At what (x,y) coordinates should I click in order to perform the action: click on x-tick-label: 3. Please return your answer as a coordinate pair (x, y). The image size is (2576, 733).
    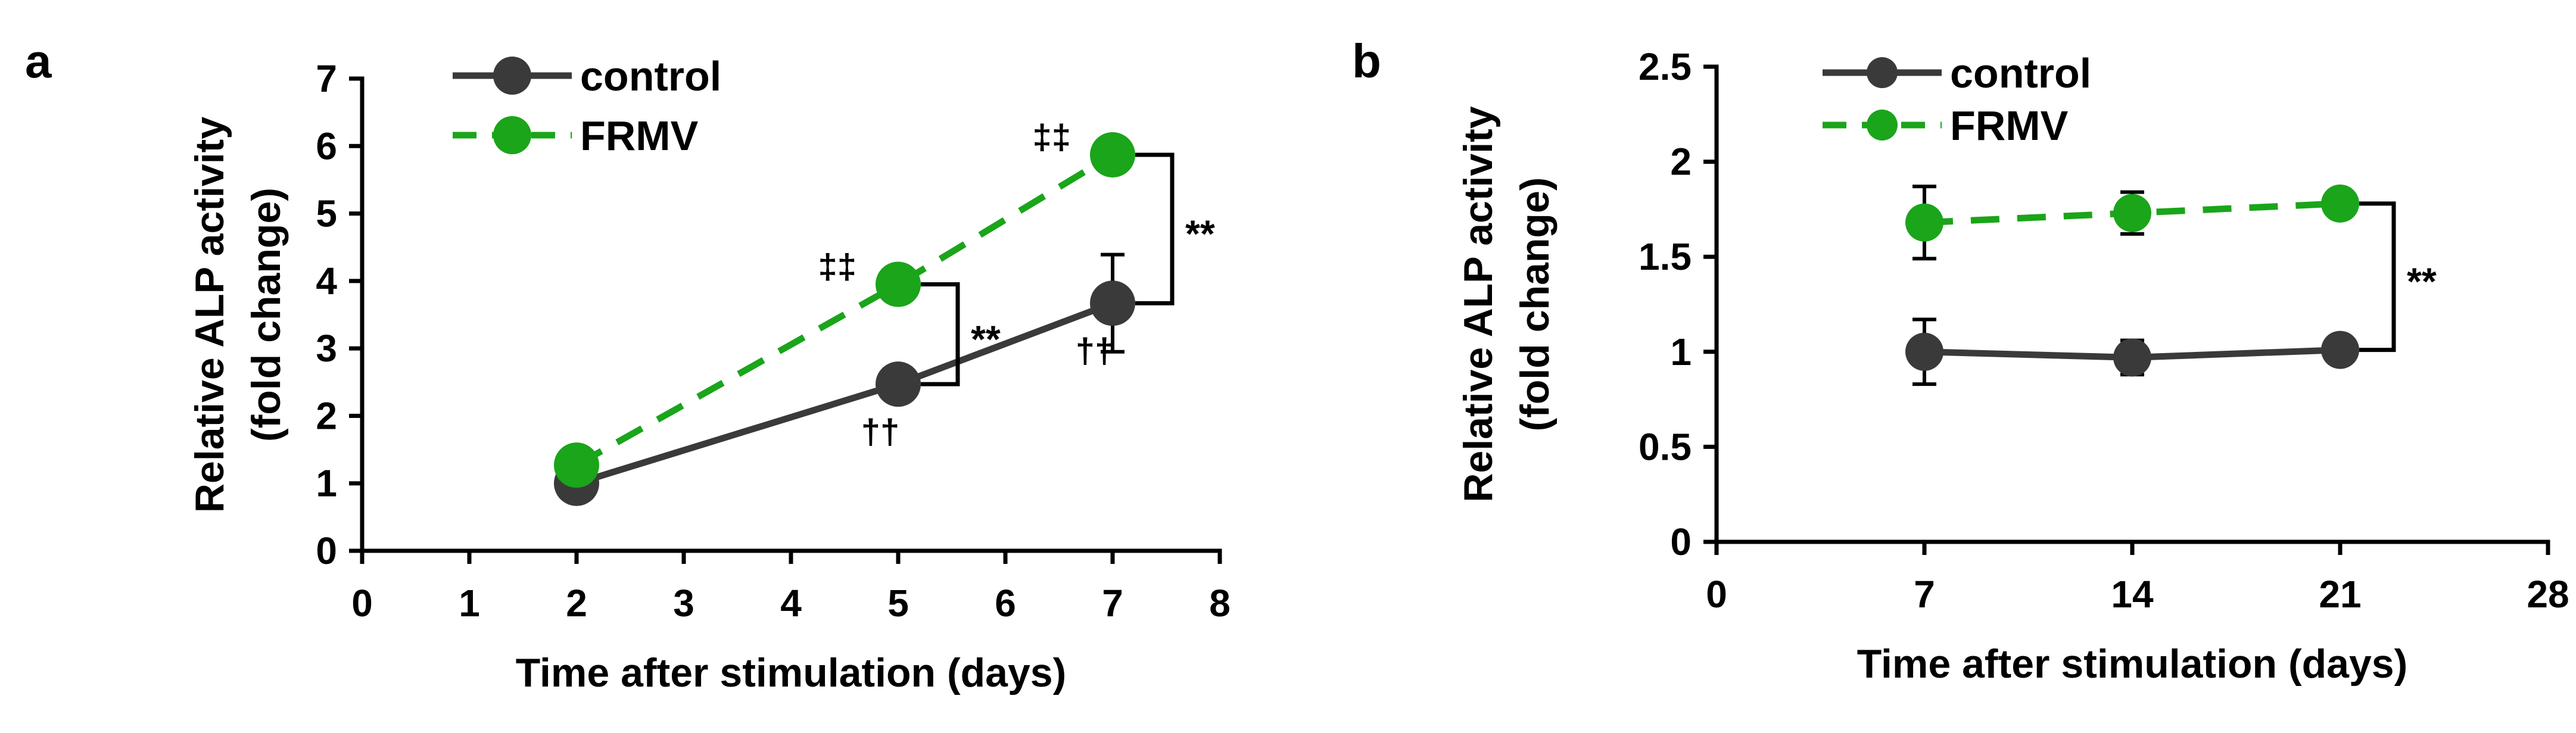
    Looking at the image, I should click on (683, 603).